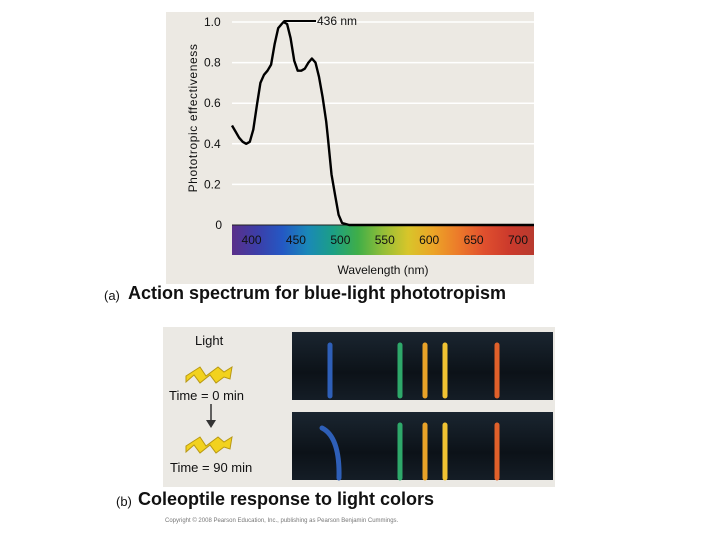  What do you see at coordinates (429, 240) in the screenshot?
I see `x-tick-label: 600` at bounding box center [429, 240].